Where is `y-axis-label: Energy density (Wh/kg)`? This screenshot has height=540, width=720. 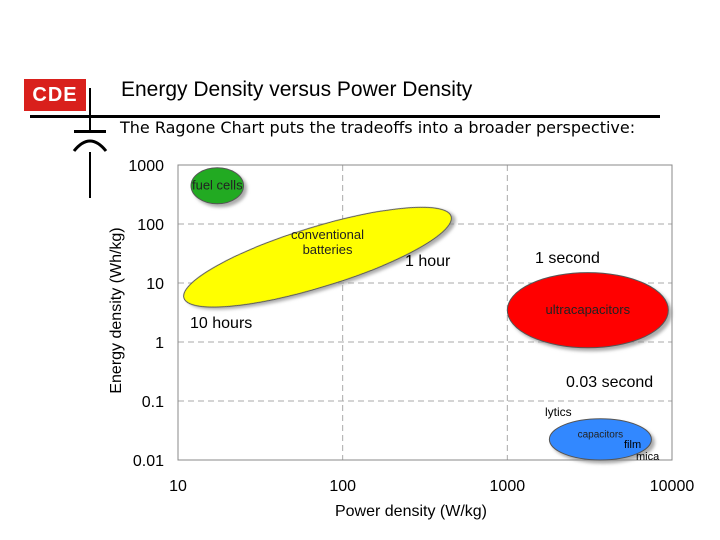
y-axis-label: Energy density (Wh/kg) is located at coordinates (116, 310).